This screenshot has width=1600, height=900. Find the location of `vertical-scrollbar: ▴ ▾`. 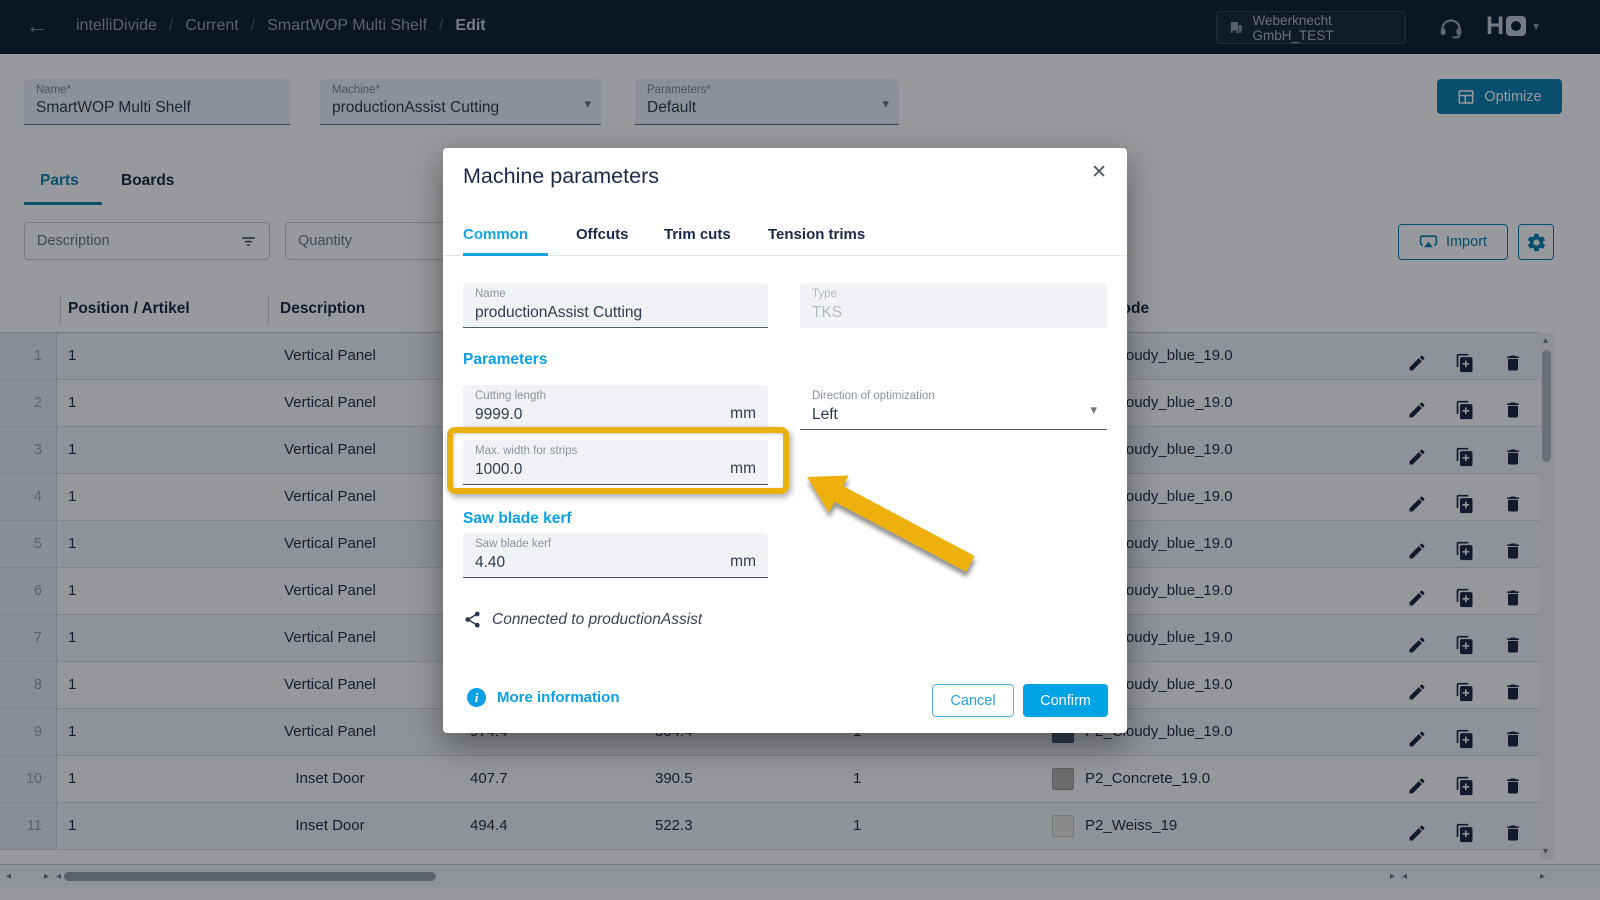

vertical-scrollbar: ▴ ▾ is located at coordinates (1547, 596).